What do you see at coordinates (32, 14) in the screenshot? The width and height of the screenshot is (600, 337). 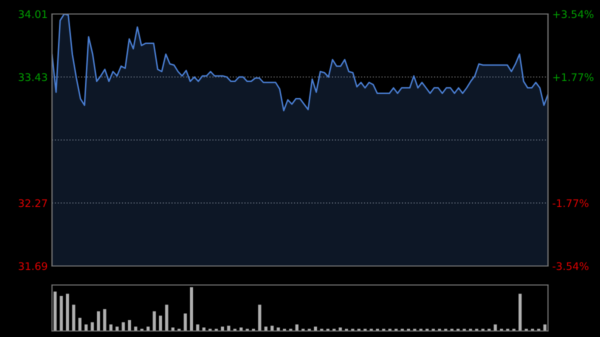 I see `y-tick-label: 34.01` at bounding box center [32, 14].